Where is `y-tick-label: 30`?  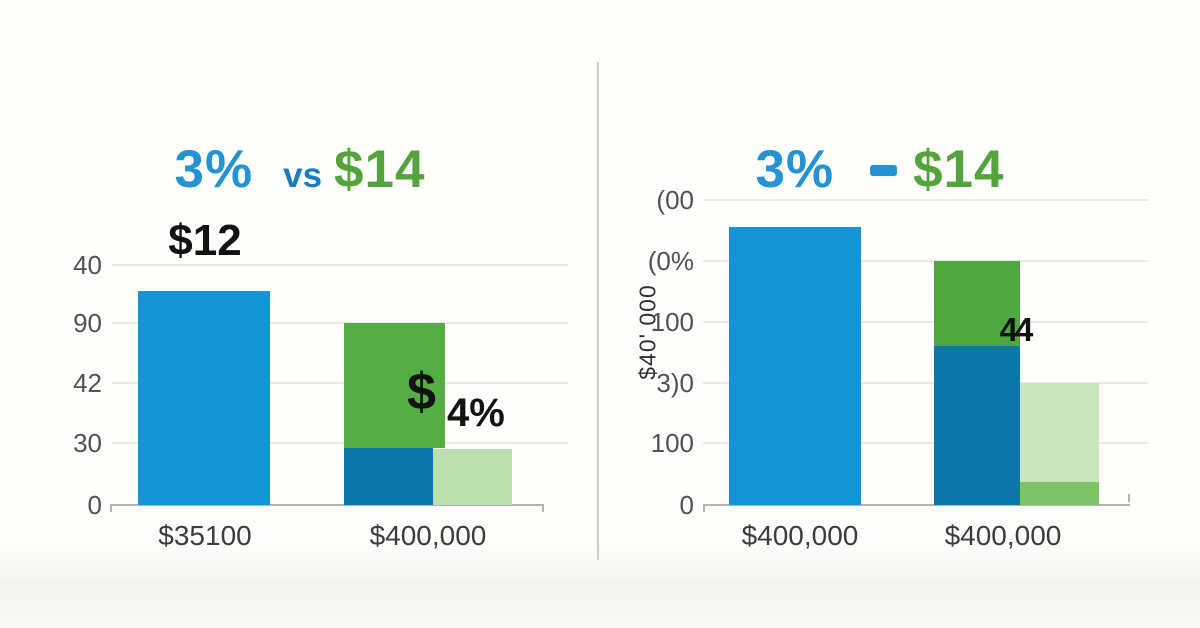
y-tick-label: 30 is located at coordinates (87, 443).